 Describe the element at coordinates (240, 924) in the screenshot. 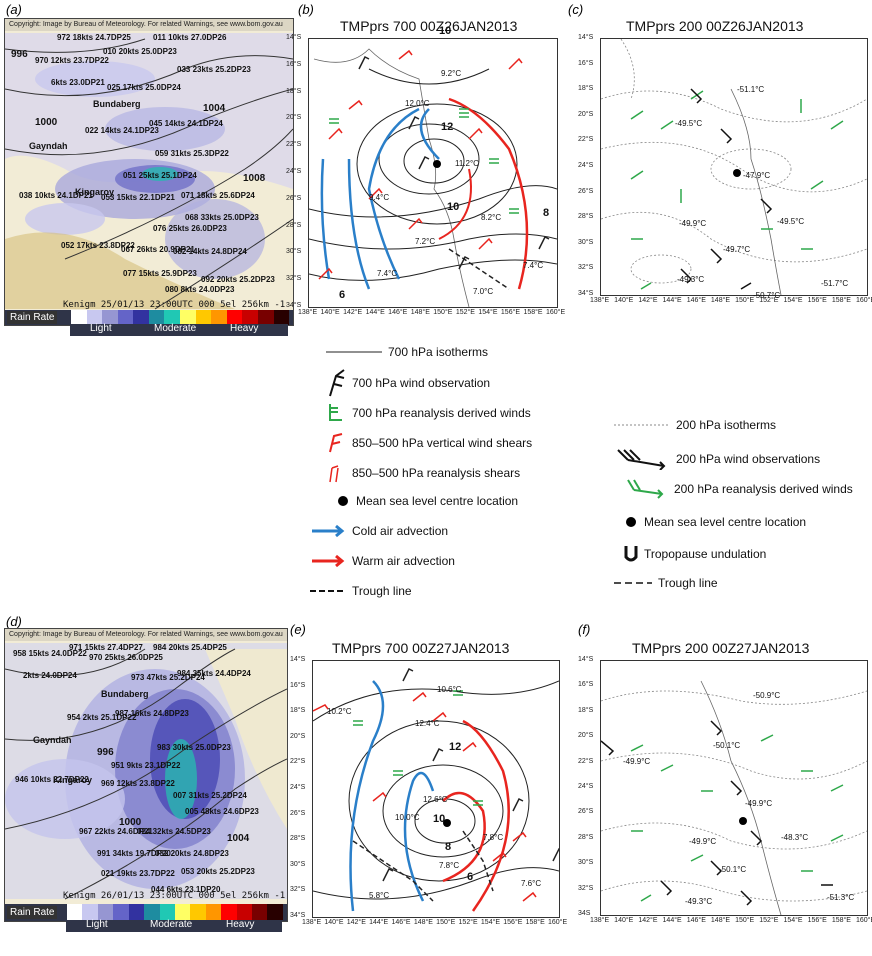

I see `scale-heavy: Heavy` at that location.